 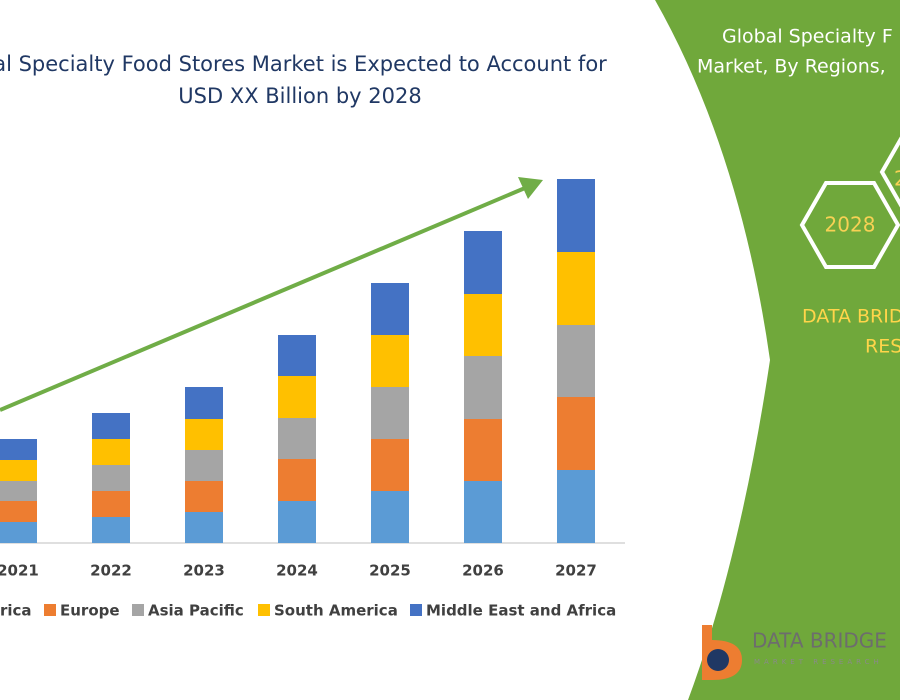 What do you see at coordinates (851, 317) in the screenshot?
I see `brand-text: DATA BRID` at bounding box center [851, 317].